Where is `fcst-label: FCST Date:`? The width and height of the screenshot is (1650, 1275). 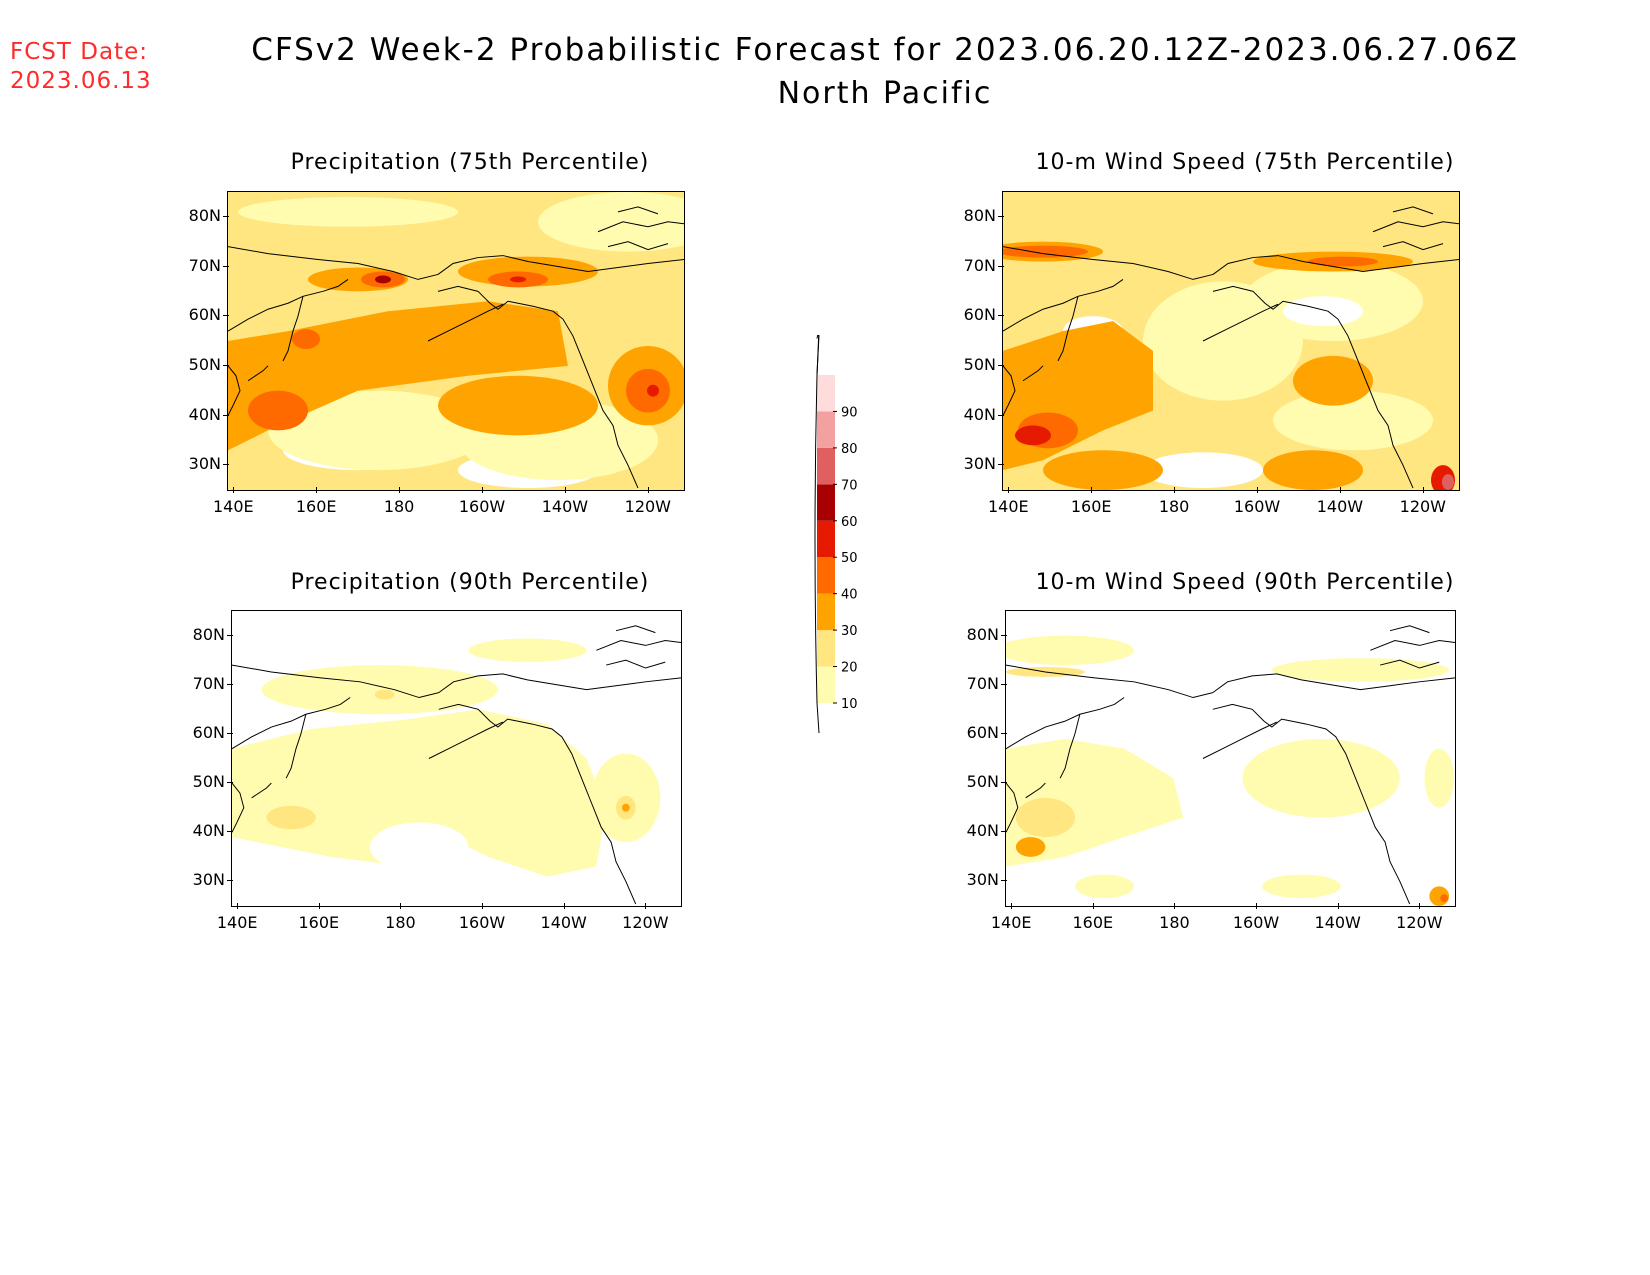
fcst-label: FCST Date: is located at coordinates (79, 52).